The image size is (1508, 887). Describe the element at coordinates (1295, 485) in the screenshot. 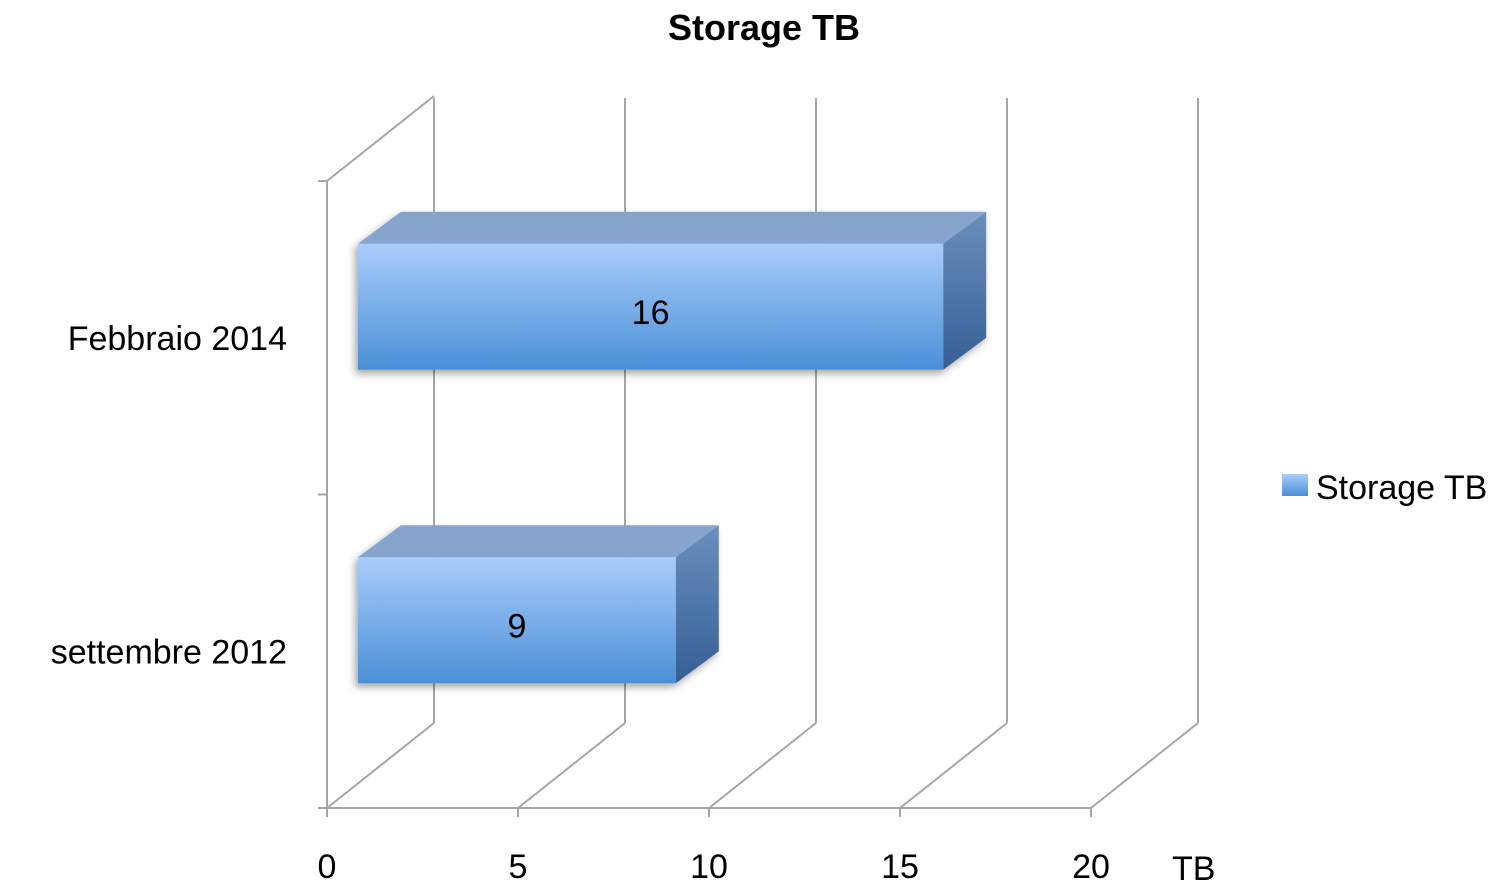

I see `legend-swatch` at that location.